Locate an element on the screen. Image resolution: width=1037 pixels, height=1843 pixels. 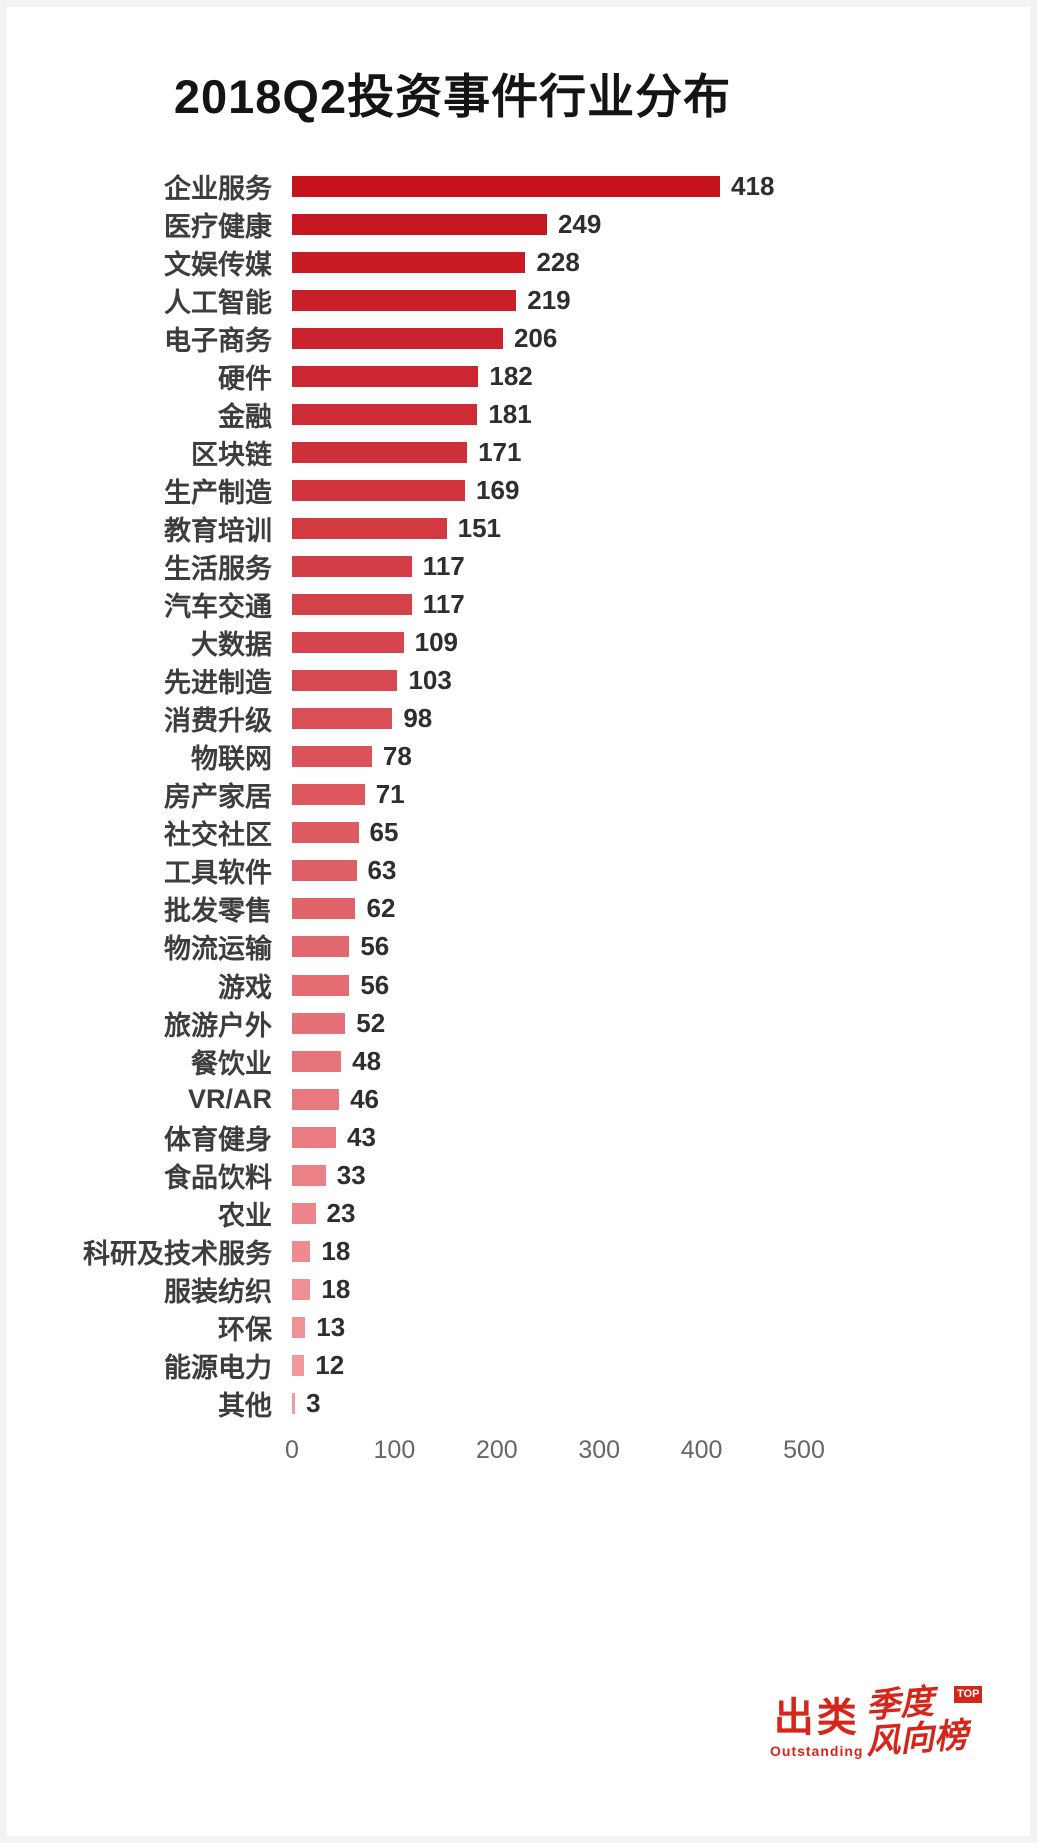
x-axis-tick: 200 is located at coordinates (496, 1450).